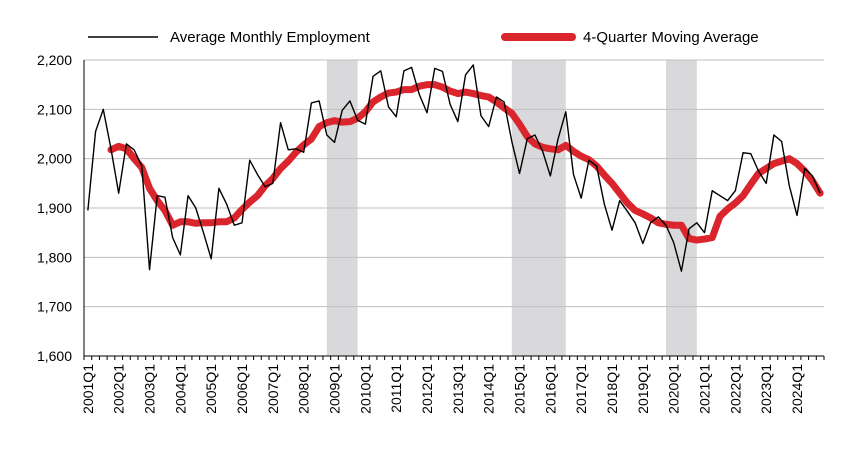 This screenshot has height=454, width=850. Describe the element at coordinates (735, 389) in the screenshot. I see `x-tick-label-2022Q1: 2022Q1` at that location.